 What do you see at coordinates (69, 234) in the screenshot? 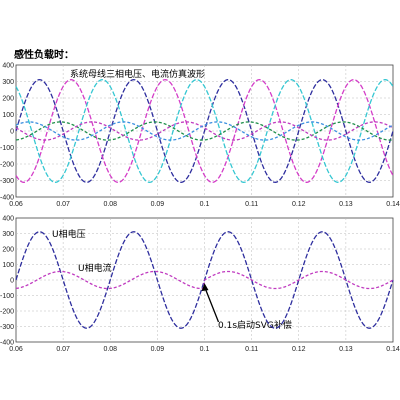
I see `u-phase-voltage-label: U相电压` at bounding box center [69, 234].